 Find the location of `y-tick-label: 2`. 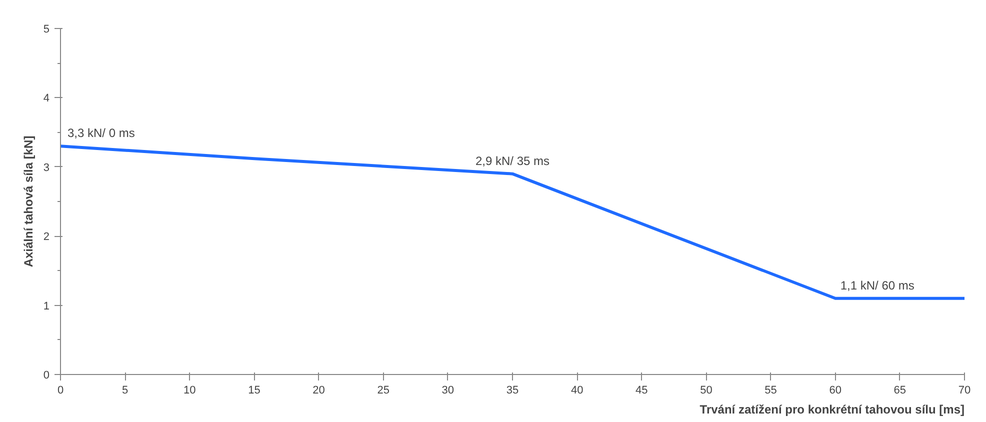

y-tick-label: 2 is located at coordinates (46, 237).